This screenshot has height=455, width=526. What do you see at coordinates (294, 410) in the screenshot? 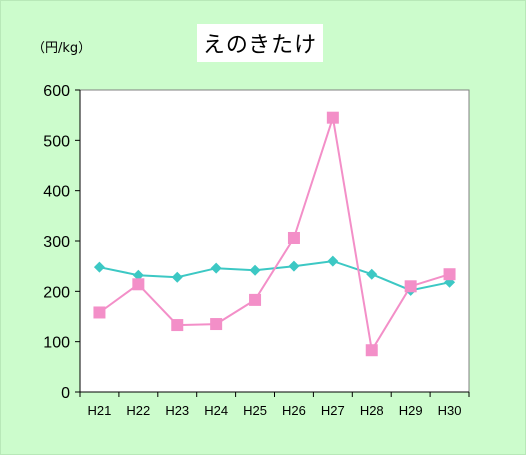
I see `x-tick-label: H26` at bounding box center [294, 410].